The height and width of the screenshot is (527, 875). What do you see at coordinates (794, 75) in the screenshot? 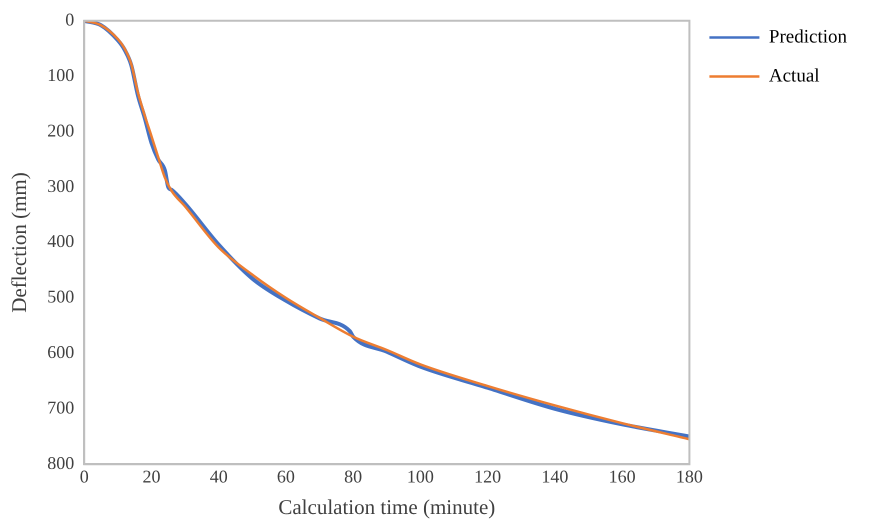
I see `legend-label: Actual` at bounding box center [794, 75].